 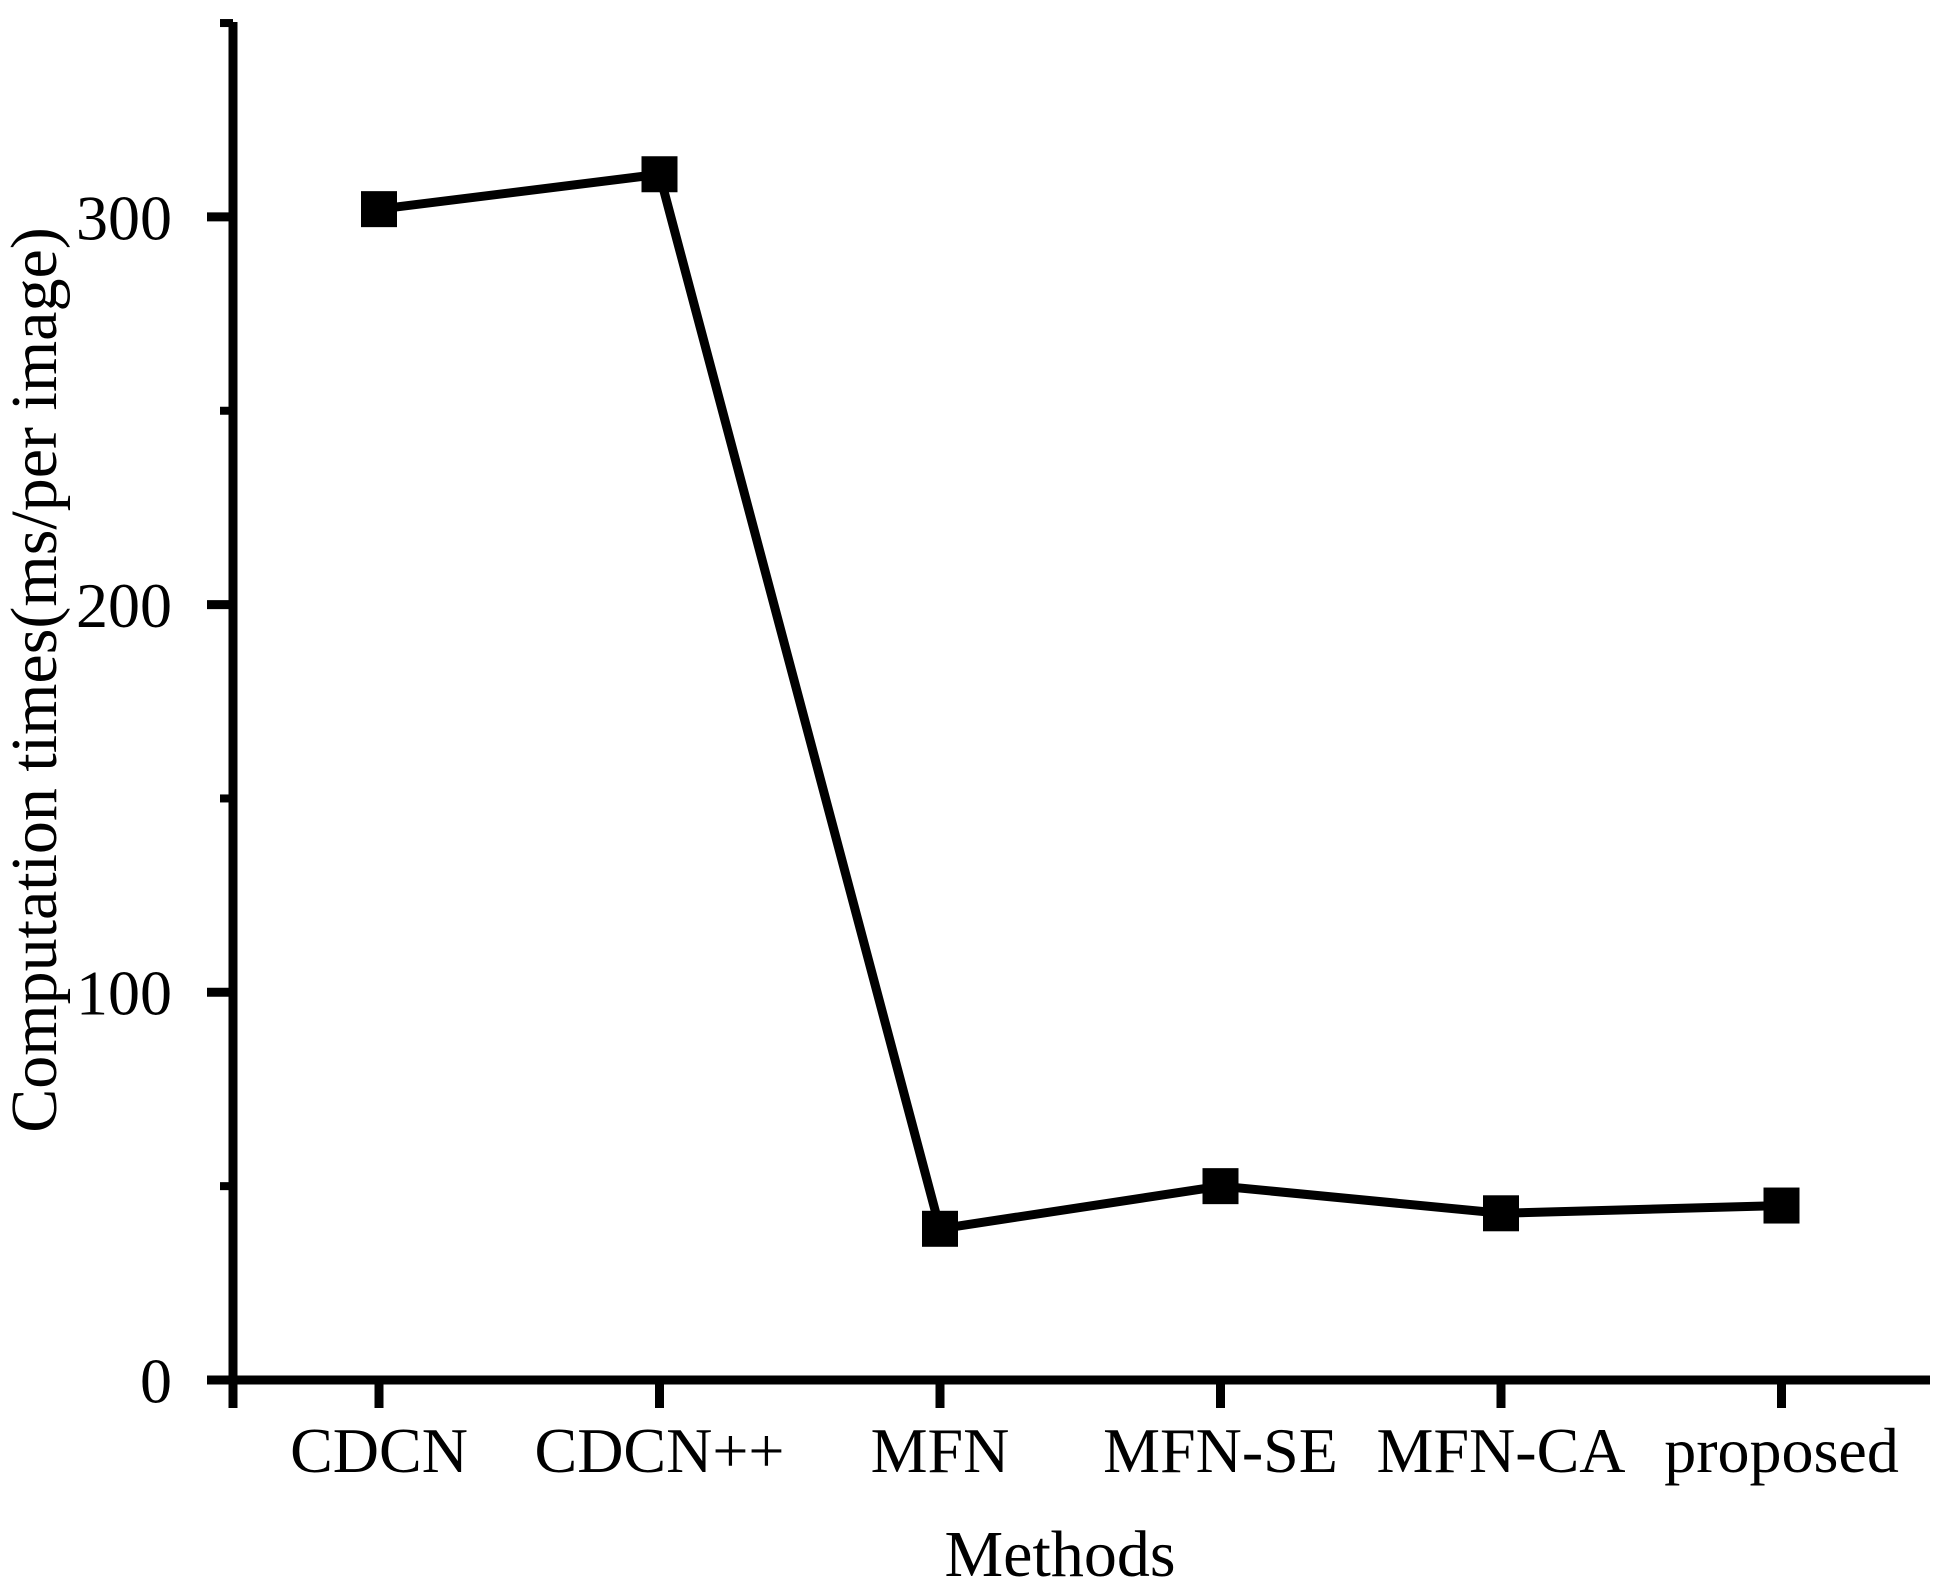 What do you see at coordinates (1781, 1450) in the screenshot?
I see `x-category-label-proposed: proposed` at bounding box center [1781, 1450].